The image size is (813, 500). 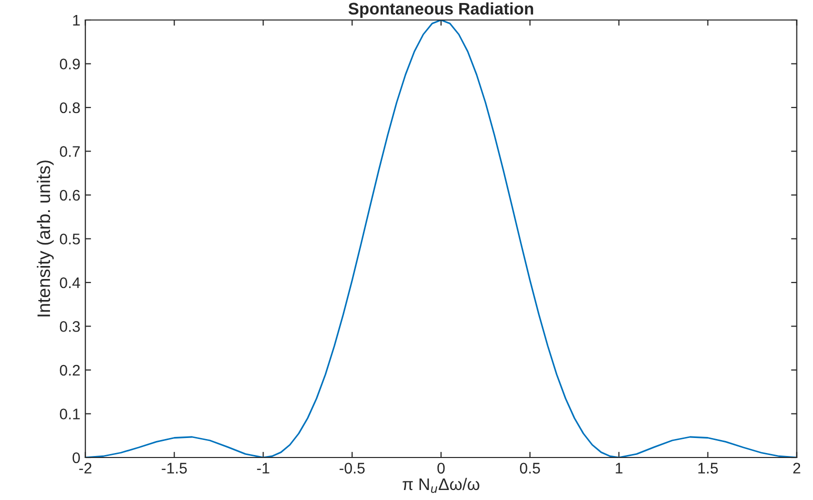 I want to click on y-tick-label: 0.3, so click(x=70, y=326).